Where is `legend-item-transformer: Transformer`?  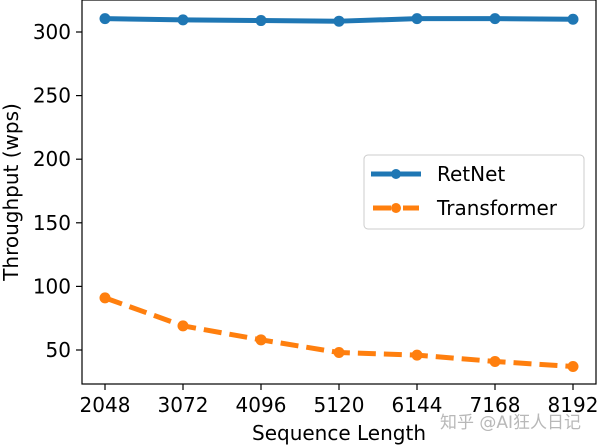 legend-item-transformer: Transformer is located at coordinates (465, 208).